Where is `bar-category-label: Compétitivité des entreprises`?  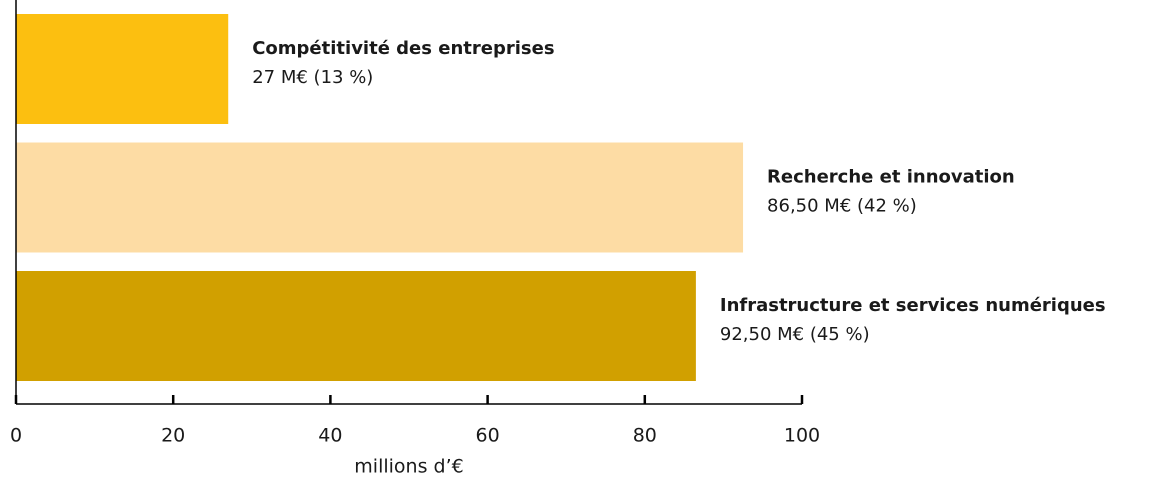
bar-category-label: Compétitivité des entreprises is located at coordinates (403, 48).